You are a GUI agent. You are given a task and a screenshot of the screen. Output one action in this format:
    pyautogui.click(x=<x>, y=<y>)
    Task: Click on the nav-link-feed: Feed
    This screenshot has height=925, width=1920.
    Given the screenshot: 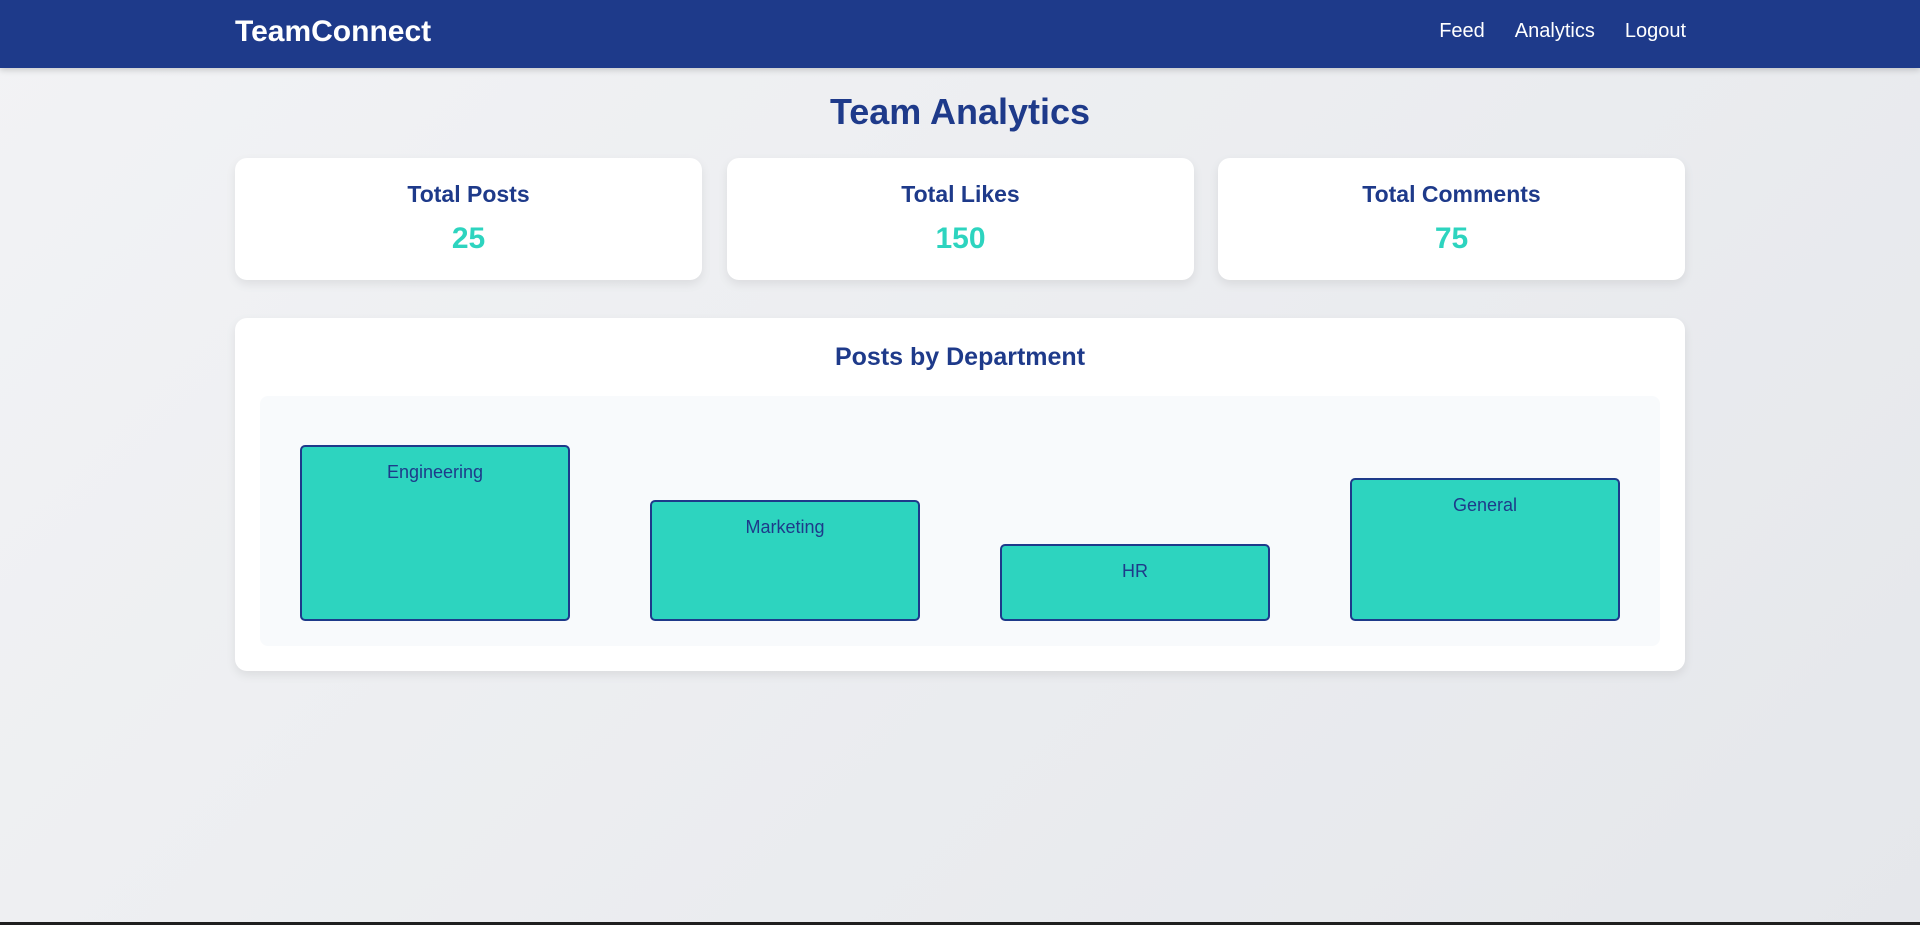 What is the action you would take?
    pyautogui.click(x=1462, y=31)
    